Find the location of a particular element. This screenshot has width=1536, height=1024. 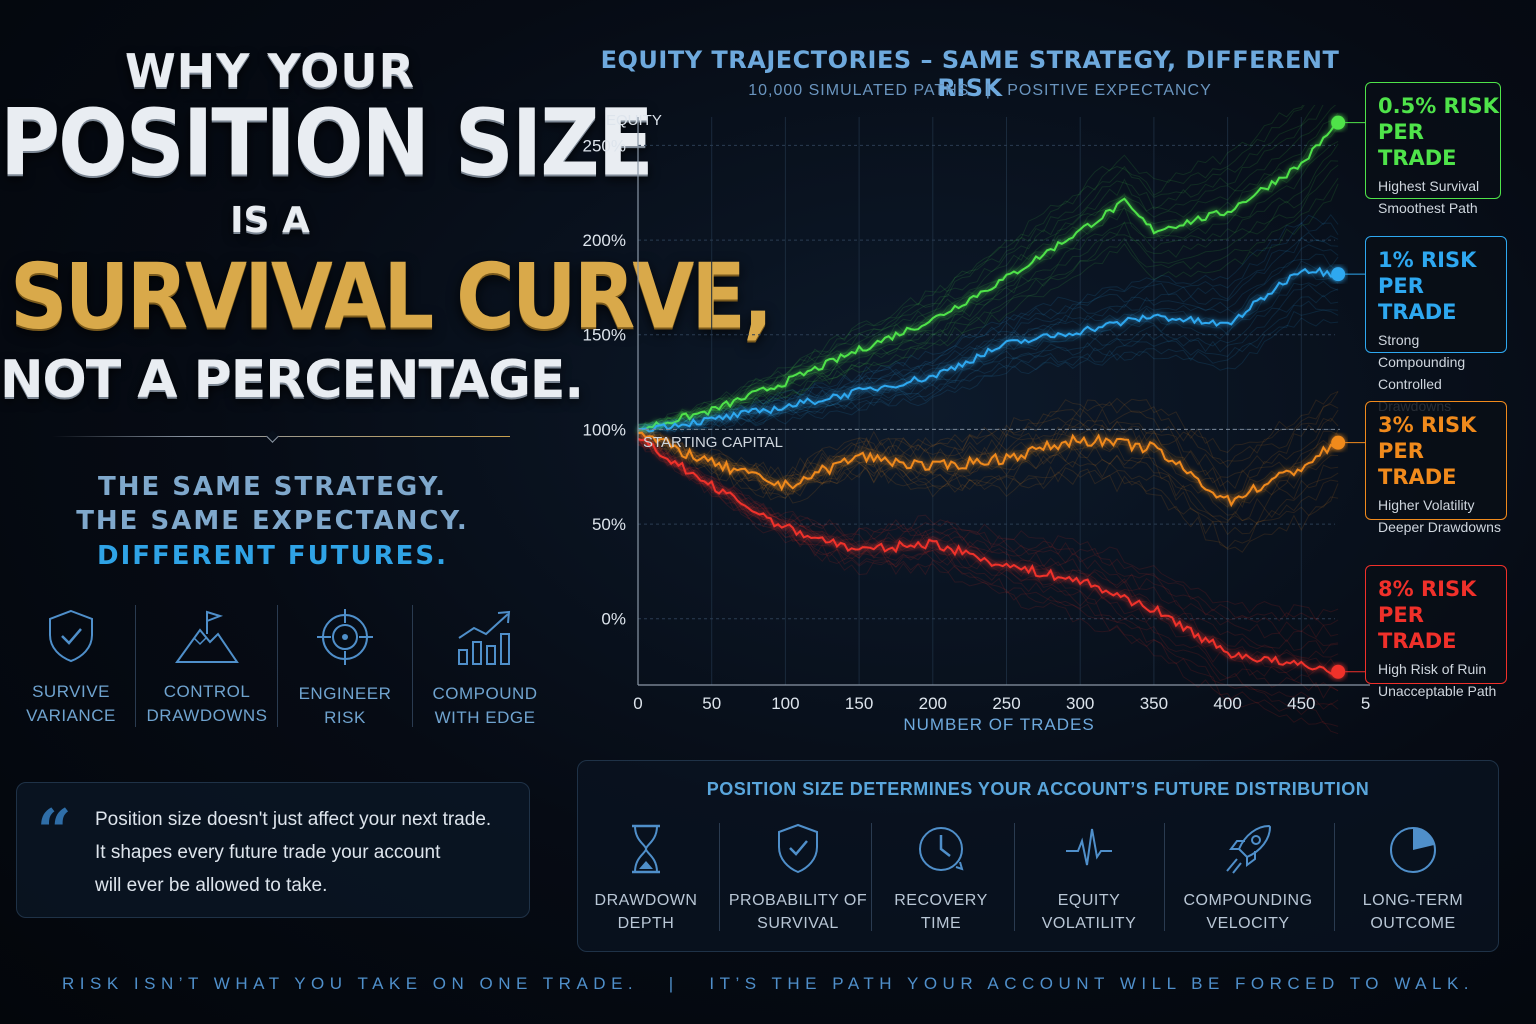

compound-edge-item: COMPOUND WITH EDGE is located at coordinates (485, 669).